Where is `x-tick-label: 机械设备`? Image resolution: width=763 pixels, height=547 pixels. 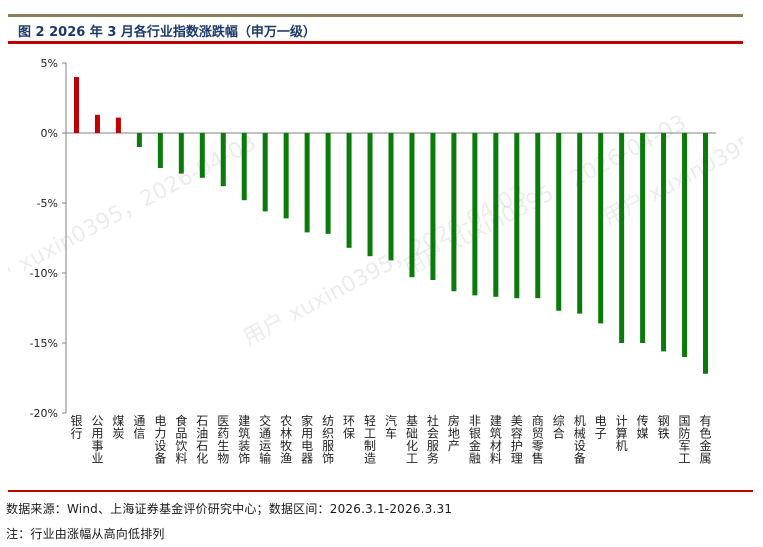 x-tick-label: 机械设备 is located at coordinates (580, 440).